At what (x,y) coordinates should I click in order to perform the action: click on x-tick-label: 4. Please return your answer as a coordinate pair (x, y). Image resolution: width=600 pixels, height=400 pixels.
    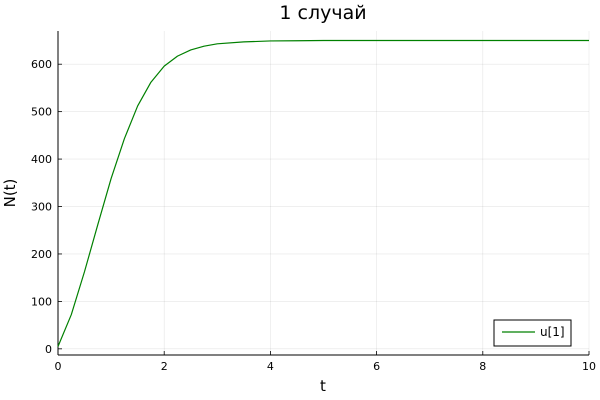
    Looking at the image, I should click on (270, 366).